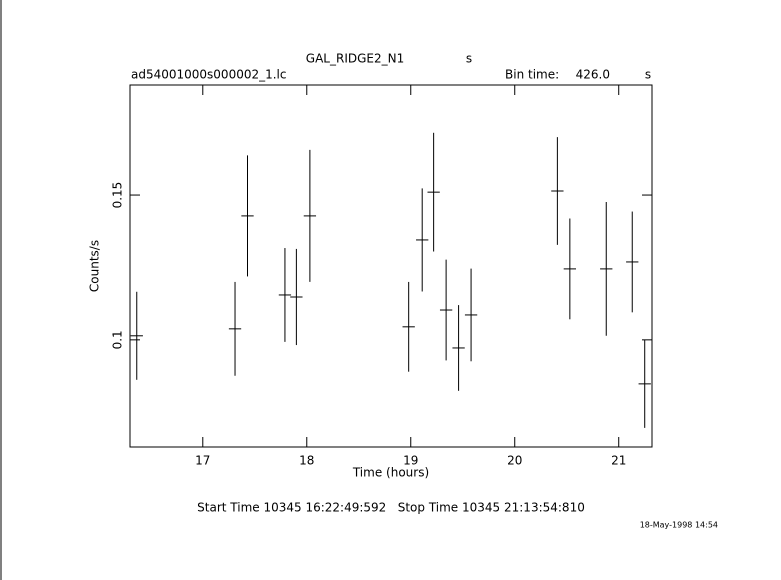 This screenshot has width=781, height=580. I want to click on bin-time: 426.0, so click(593, 75).